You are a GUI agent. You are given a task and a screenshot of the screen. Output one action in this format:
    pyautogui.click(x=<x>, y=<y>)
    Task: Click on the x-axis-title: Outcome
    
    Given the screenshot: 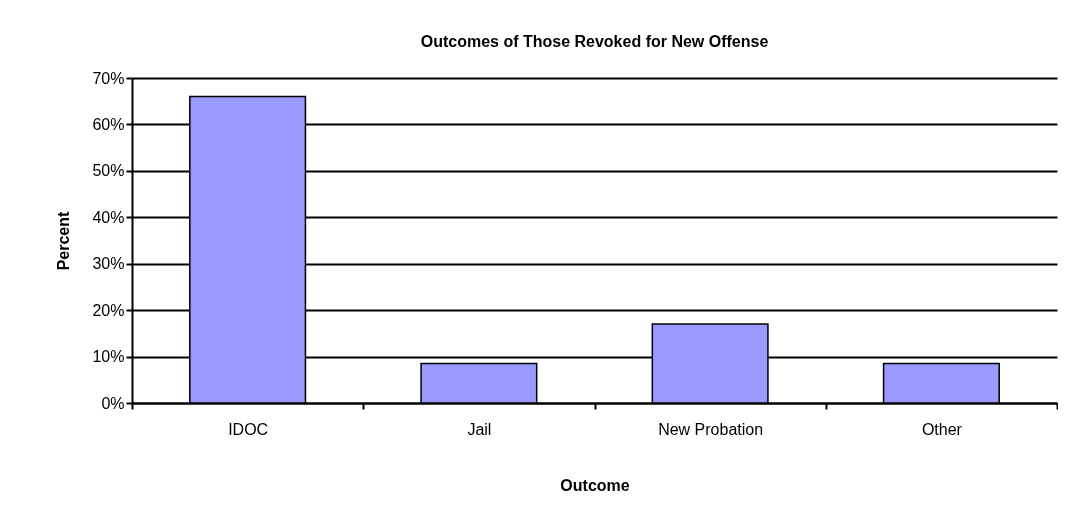 What is the action you would take?
    pyautogui.click(x=595, y=485)
    